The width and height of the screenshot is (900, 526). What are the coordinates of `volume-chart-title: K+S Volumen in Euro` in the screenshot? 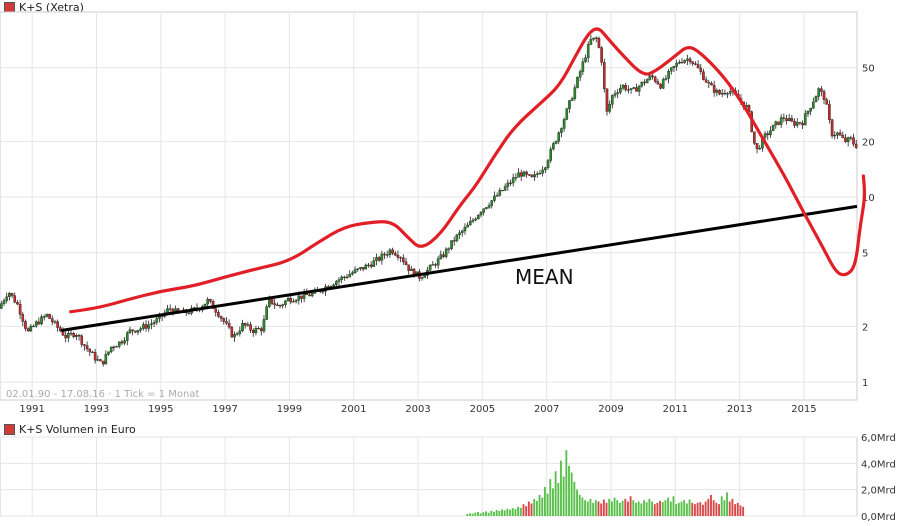 It's located at (70, 429).